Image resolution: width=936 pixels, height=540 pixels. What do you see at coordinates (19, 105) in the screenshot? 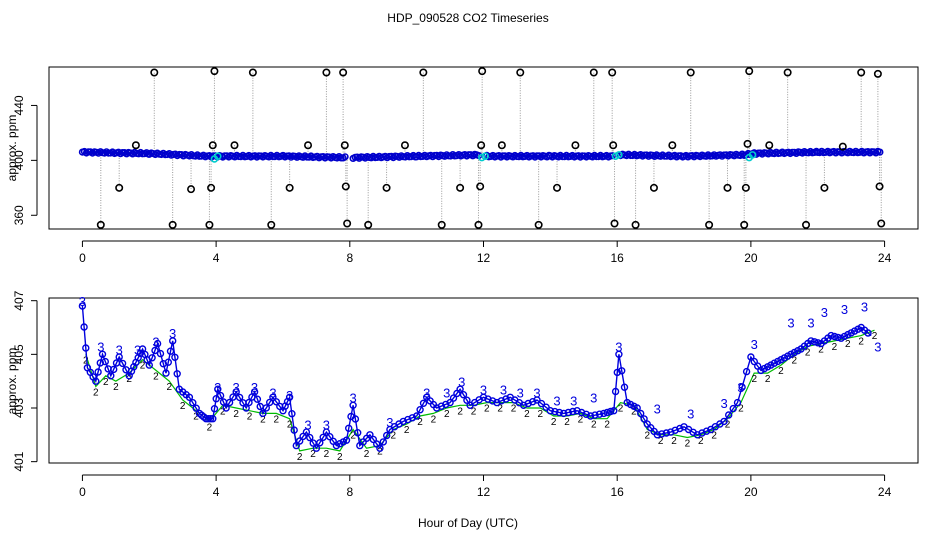
I see `y-tick-label: 440` at bounding box center [19, 105].